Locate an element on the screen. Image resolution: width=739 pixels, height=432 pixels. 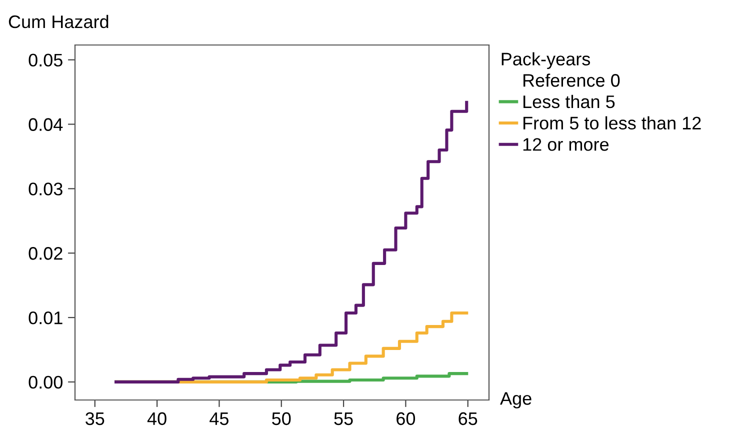
x-tick-label: 65 is located at coordinates (468, 419).